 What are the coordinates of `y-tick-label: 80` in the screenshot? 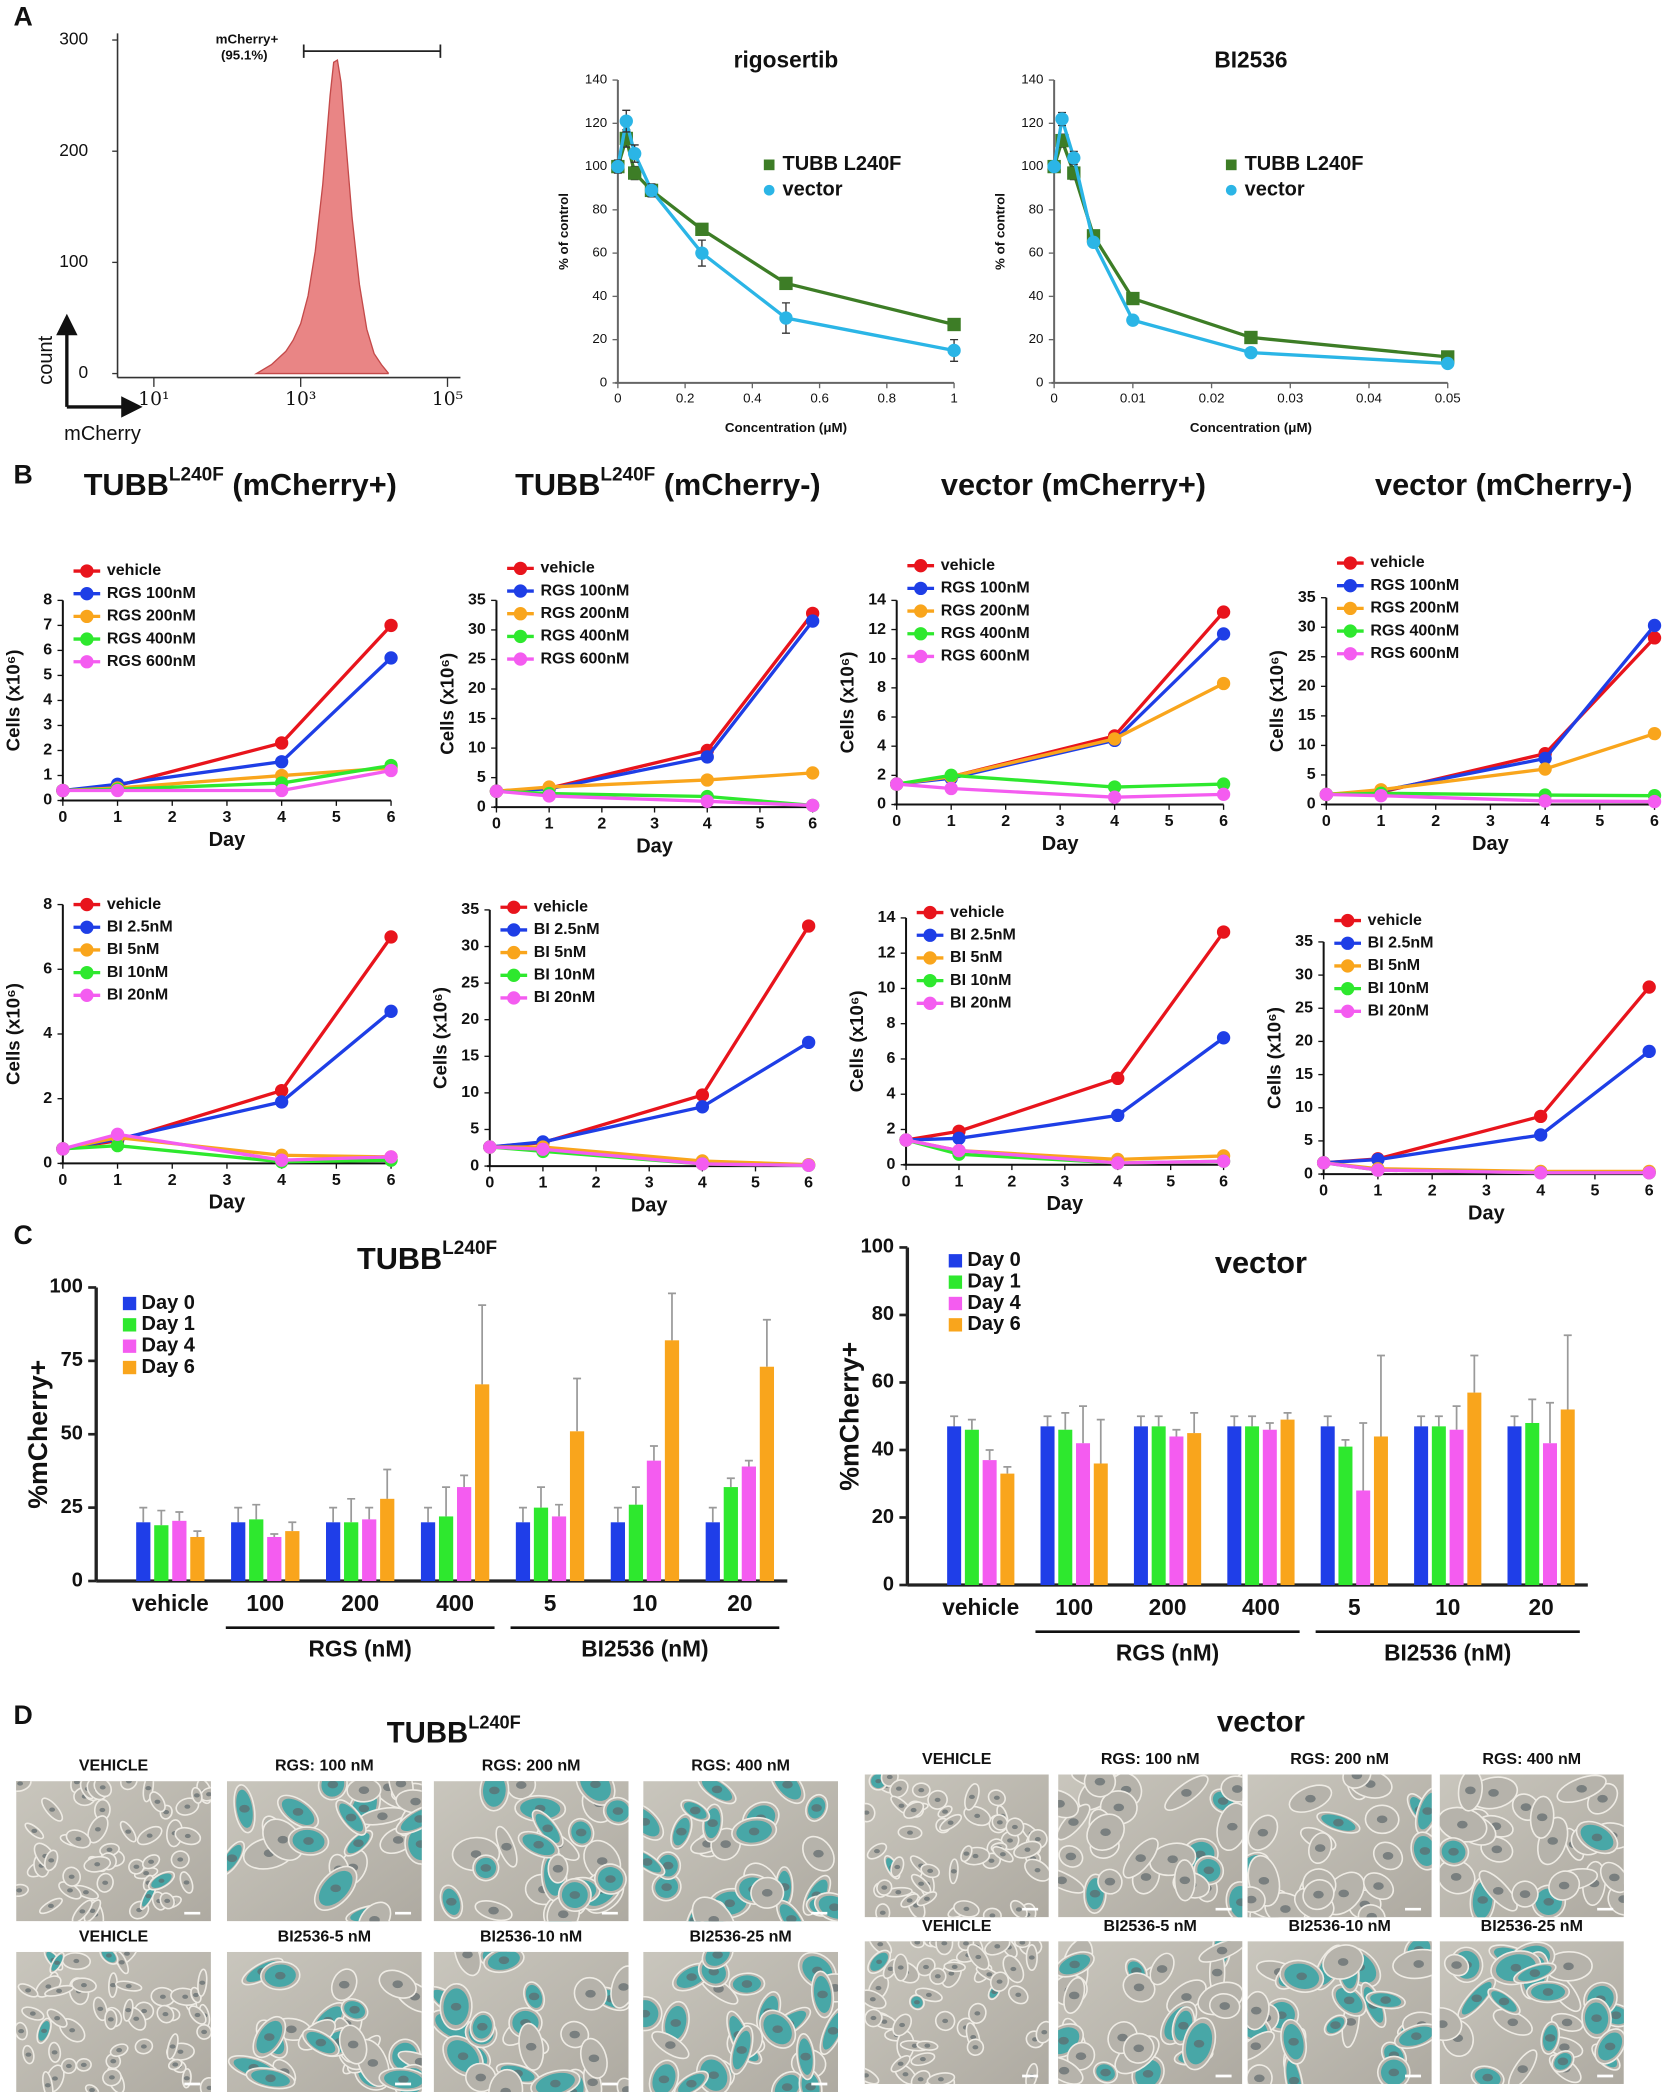 It's located at (599, 208).